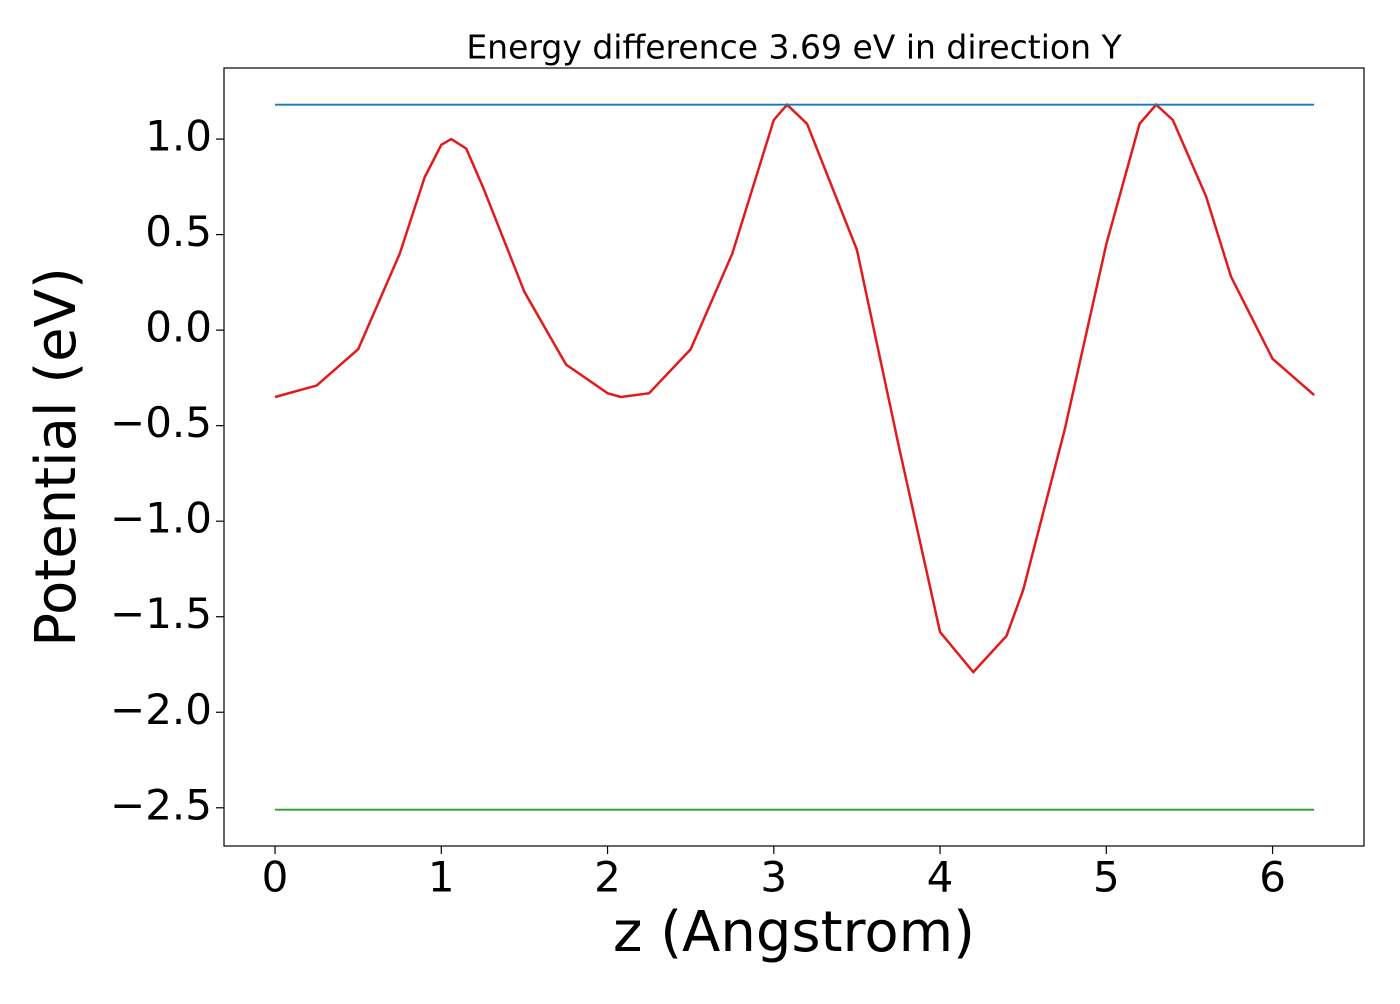 This screenshot has width=1400, height=1004. Describe the element at coordinates (441, 877) in the screenshot. I see `x-tick-label: 1` at that location.